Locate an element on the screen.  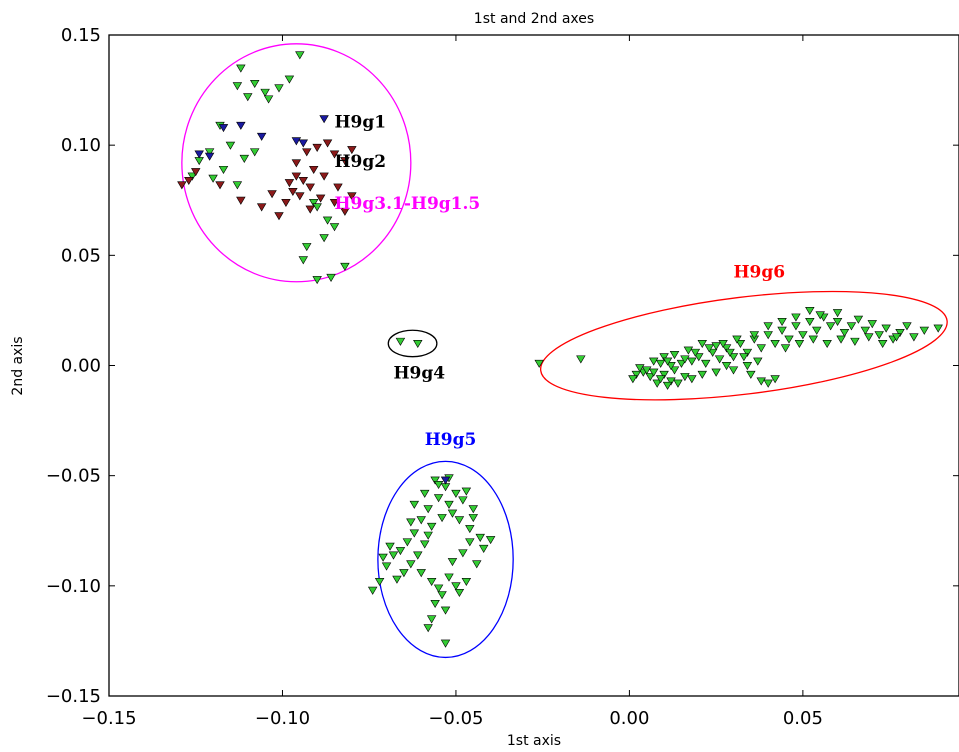
y-tick-label: 0.00 is located at coordinates (81, 366).